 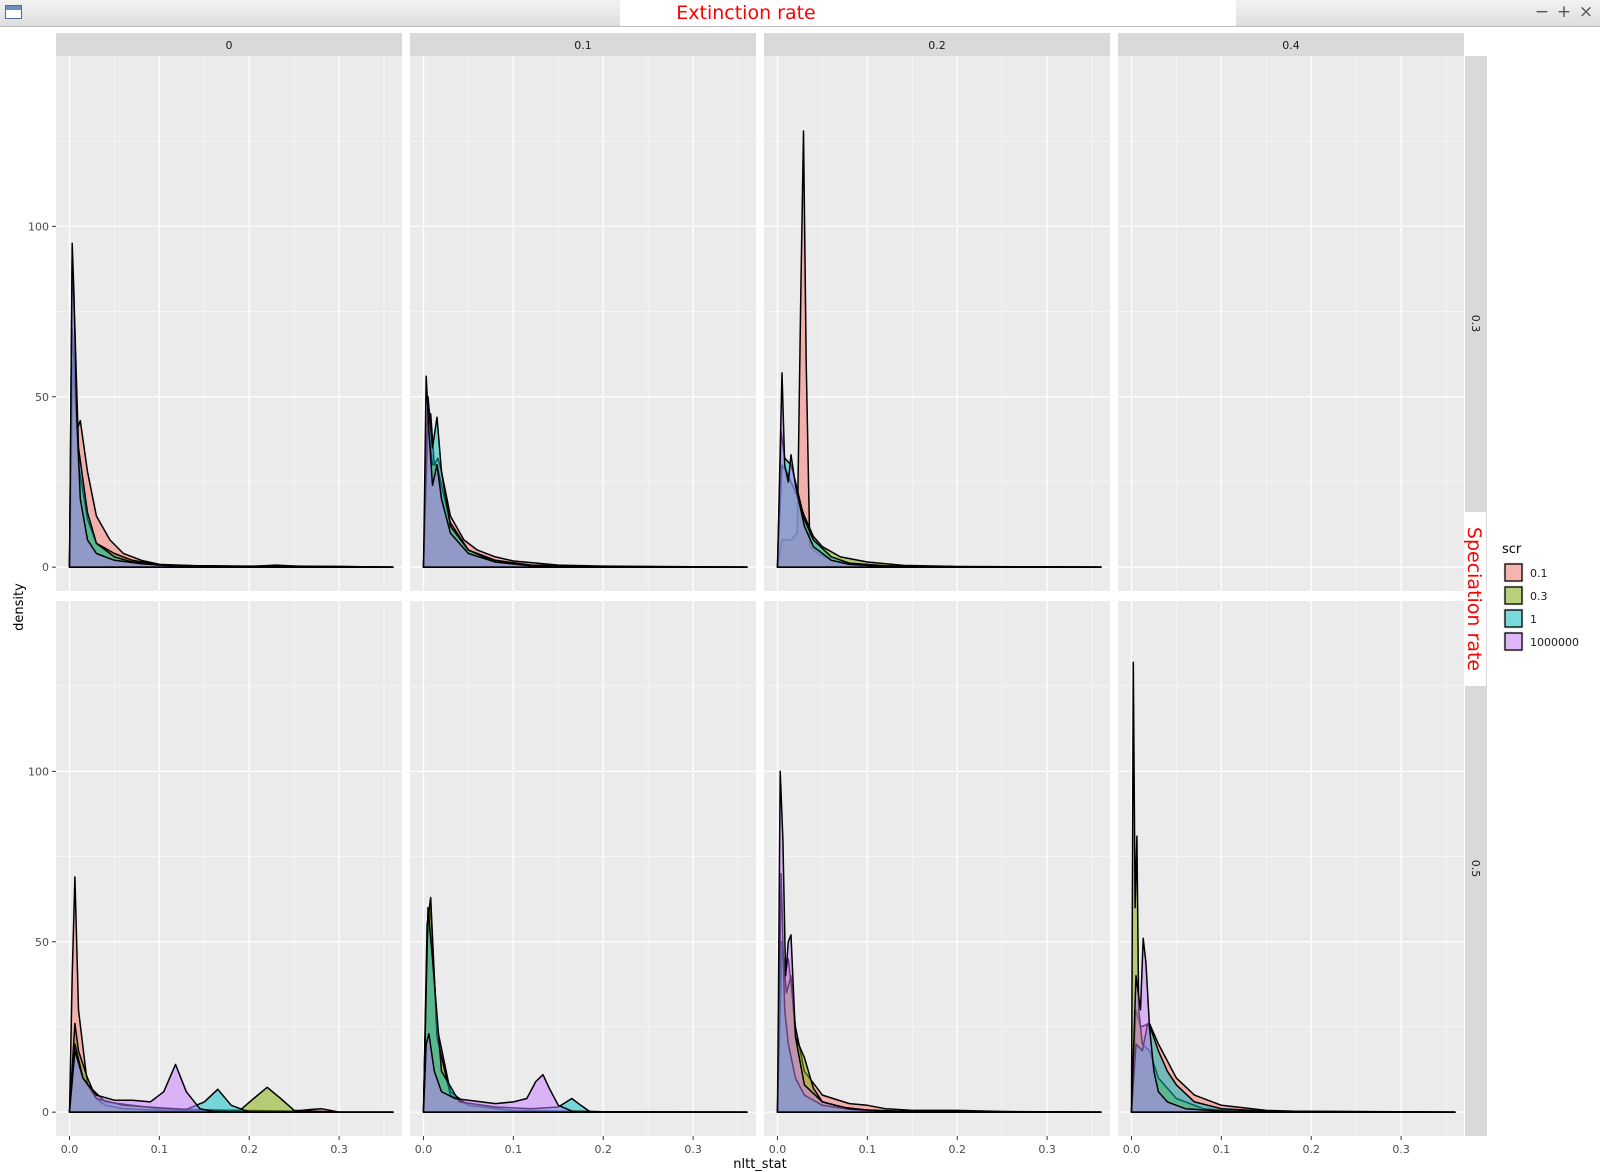 What do you see at coordinates (928, 13) in the screenshot?
I see `title-plate` at bounding box center [928, 13].